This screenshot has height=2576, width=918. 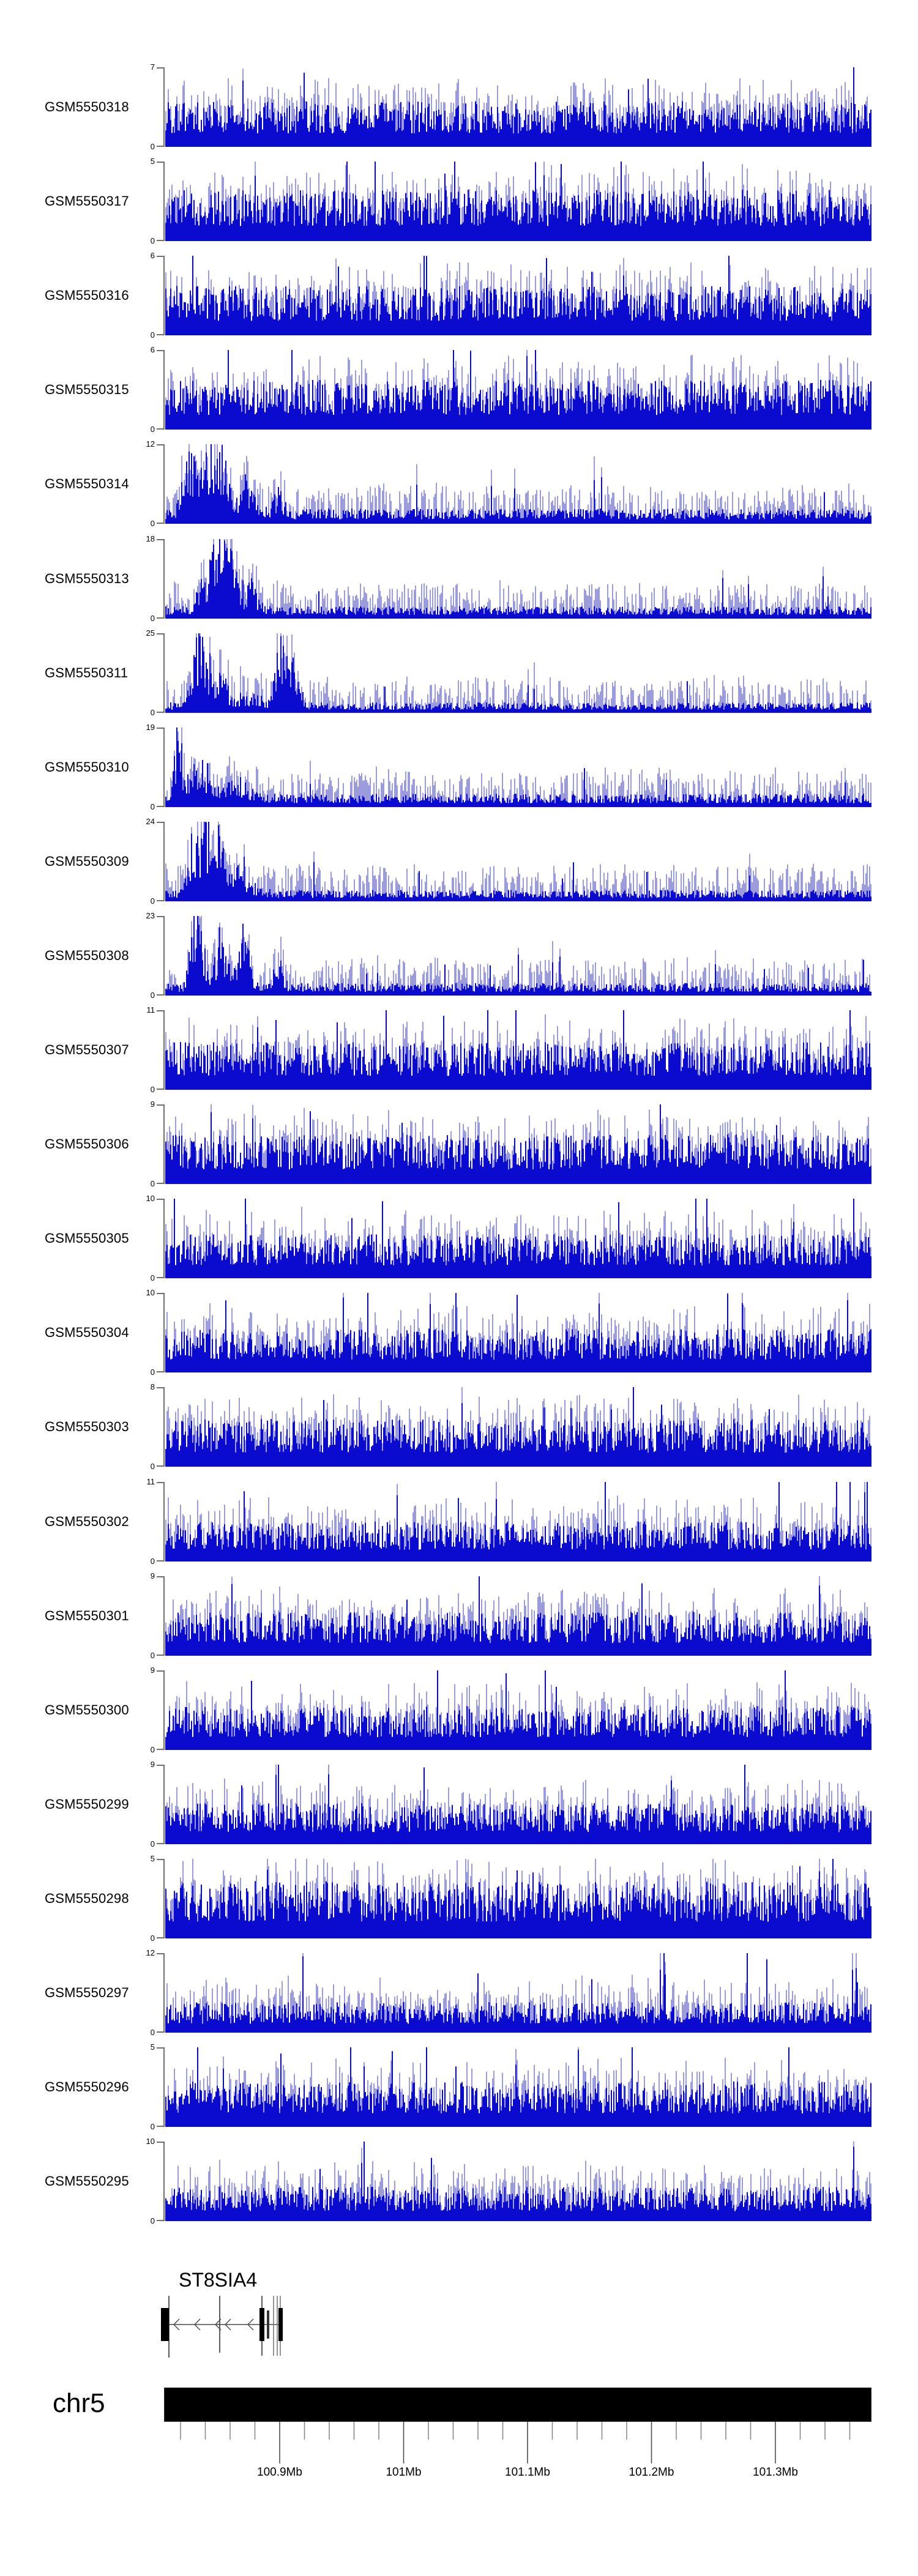 I want to click on axis-coordinate-label: 101.1Mb, so click(x=527, y=2473).